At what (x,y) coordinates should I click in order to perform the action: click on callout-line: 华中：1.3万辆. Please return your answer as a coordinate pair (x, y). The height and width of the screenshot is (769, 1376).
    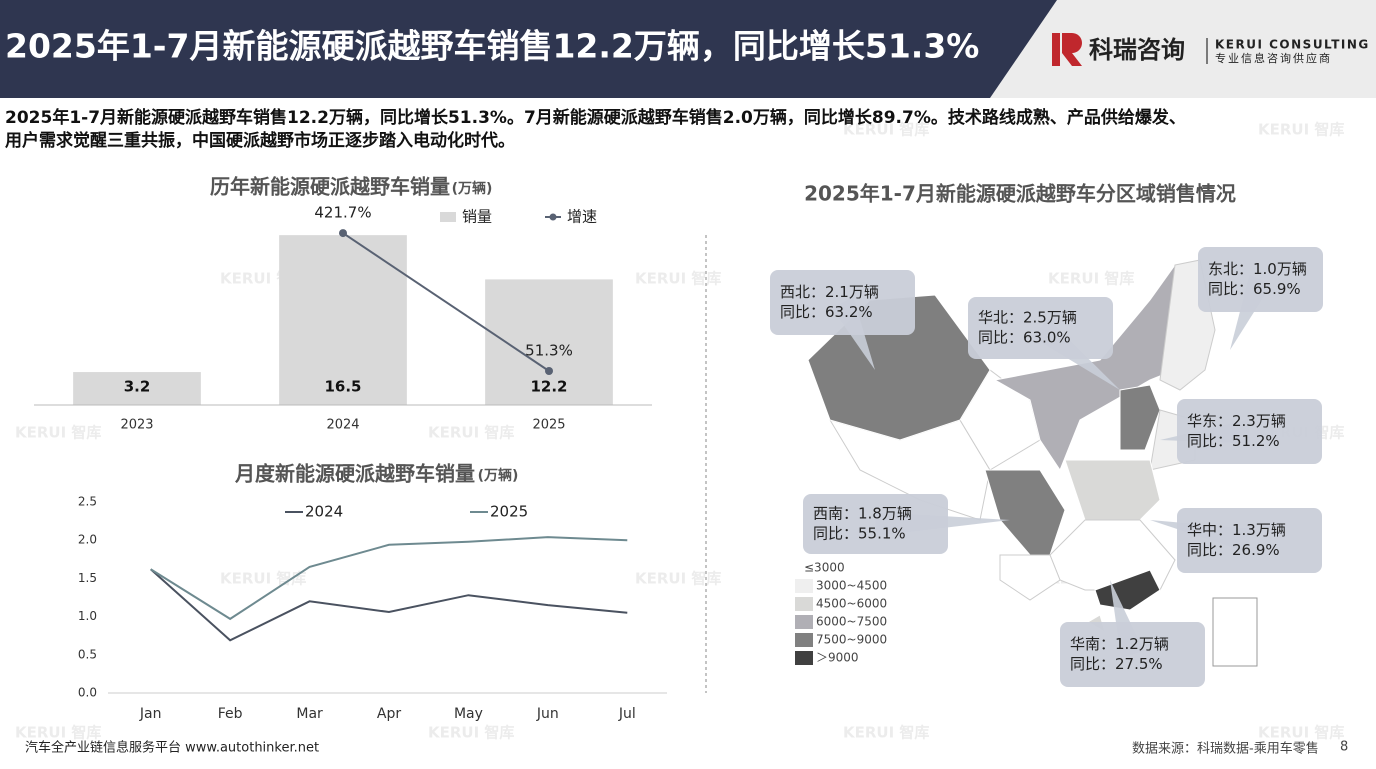
    Looking at the image, I should click on (1236, 530).